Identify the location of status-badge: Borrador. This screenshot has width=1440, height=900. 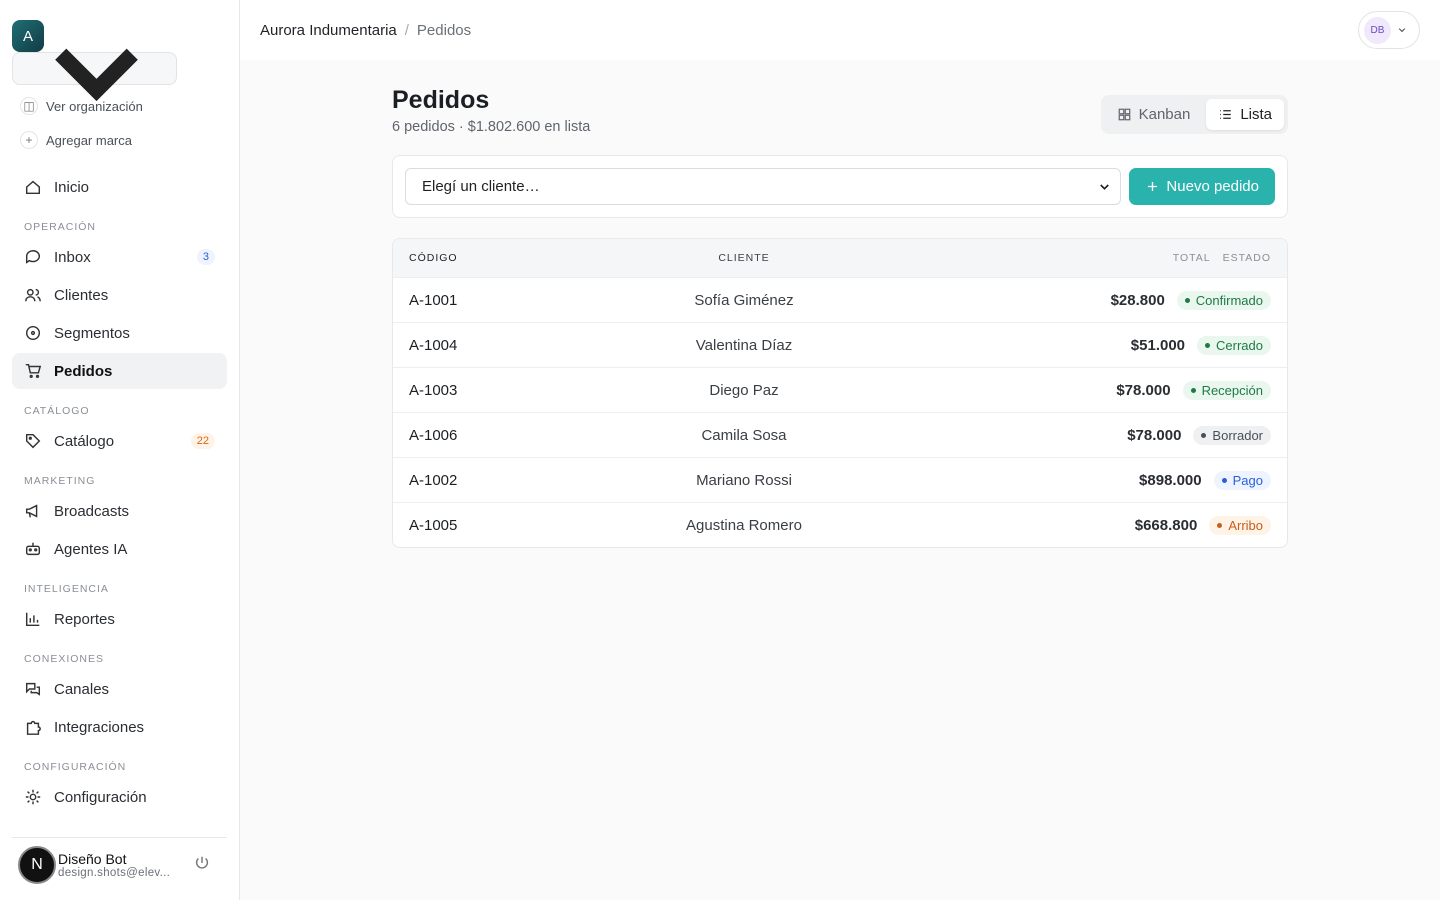
(1232, 435).